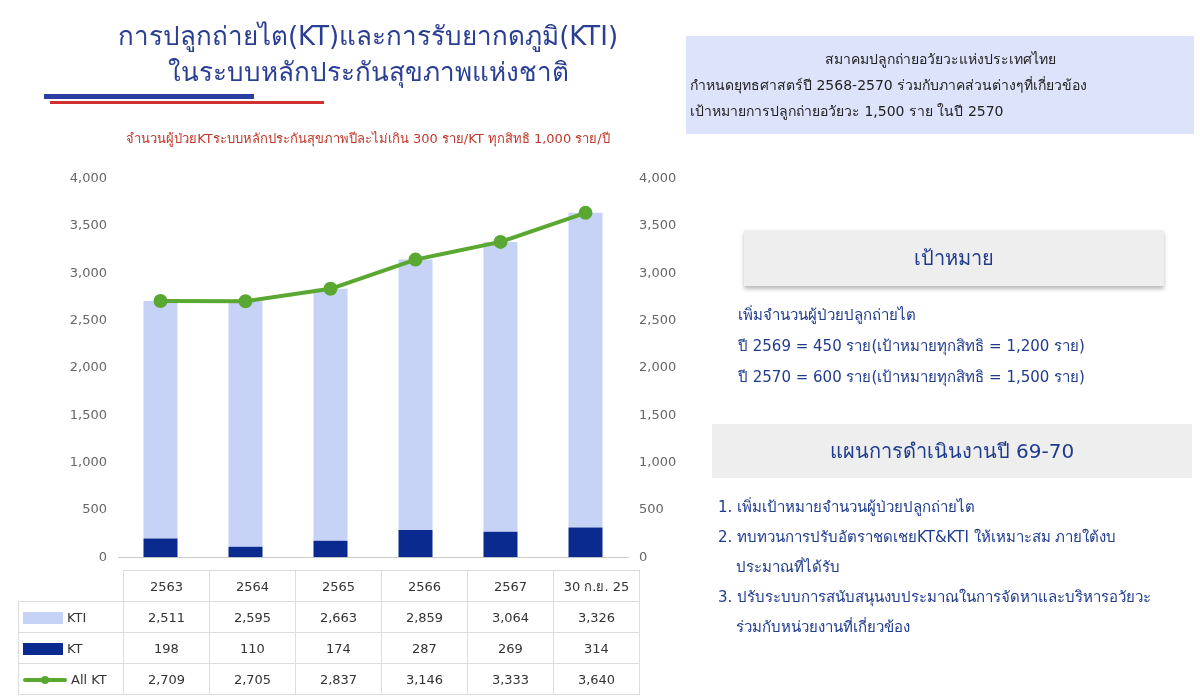  I want to click on y-tick-label: 3,500, so click(88, 225).